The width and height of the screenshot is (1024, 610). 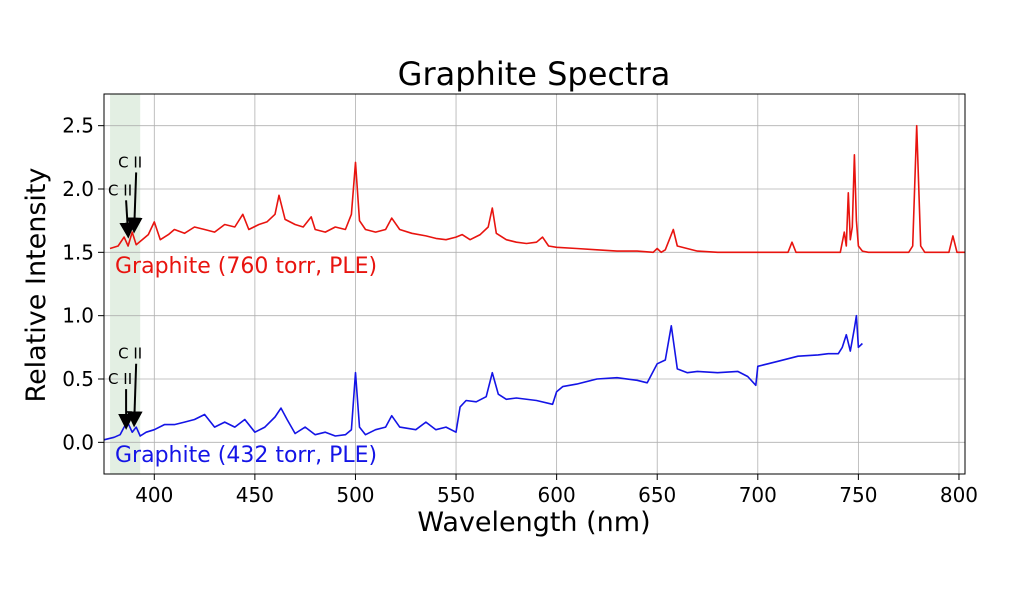 What do you see at coordinates (78, 379) in the screenshot?
I see `y-tick-label: 0.5` at bounding box center [78, 379].